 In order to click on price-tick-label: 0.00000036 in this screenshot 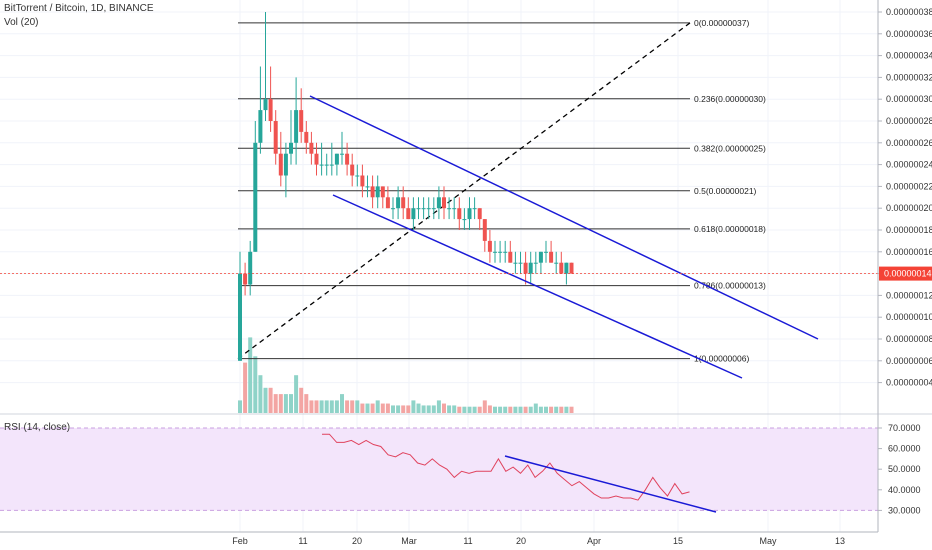, I will do `click(909, 34)`.